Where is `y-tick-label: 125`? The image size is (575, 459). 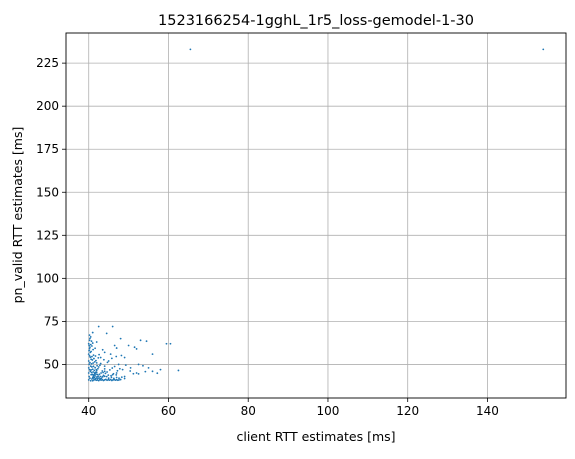 y-tick-label: 125 is located at coordinates (47, 235).